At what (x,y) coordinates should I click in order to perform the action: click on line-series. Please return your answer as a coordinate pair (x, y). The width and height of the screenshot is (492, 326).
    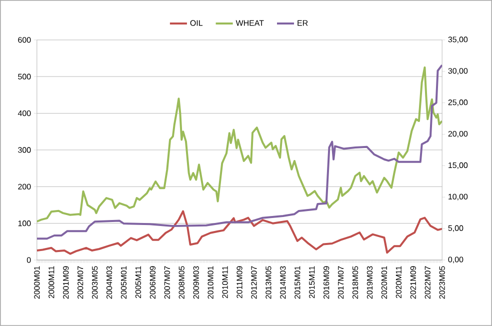
    Looking at the image, I should click on (239, 232).